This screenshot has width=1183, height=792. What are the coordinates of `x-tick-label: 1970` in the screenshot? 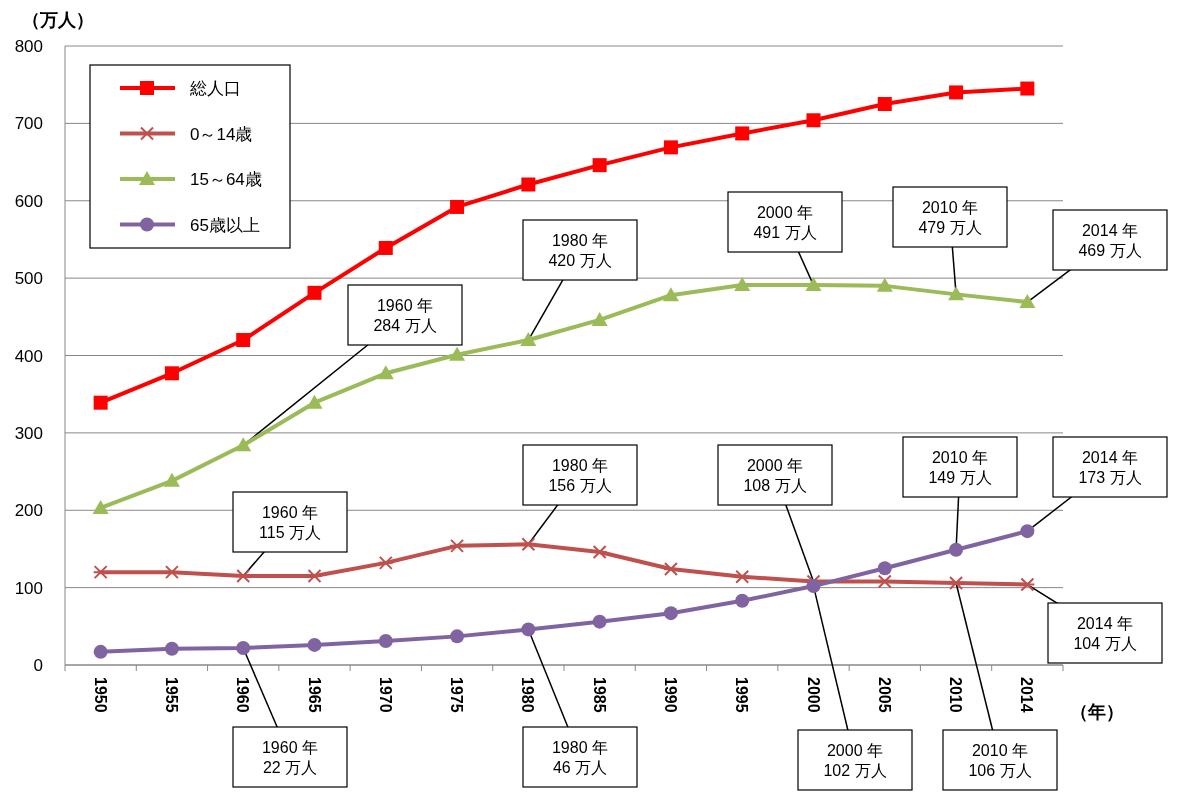 It's located at (385, 695).